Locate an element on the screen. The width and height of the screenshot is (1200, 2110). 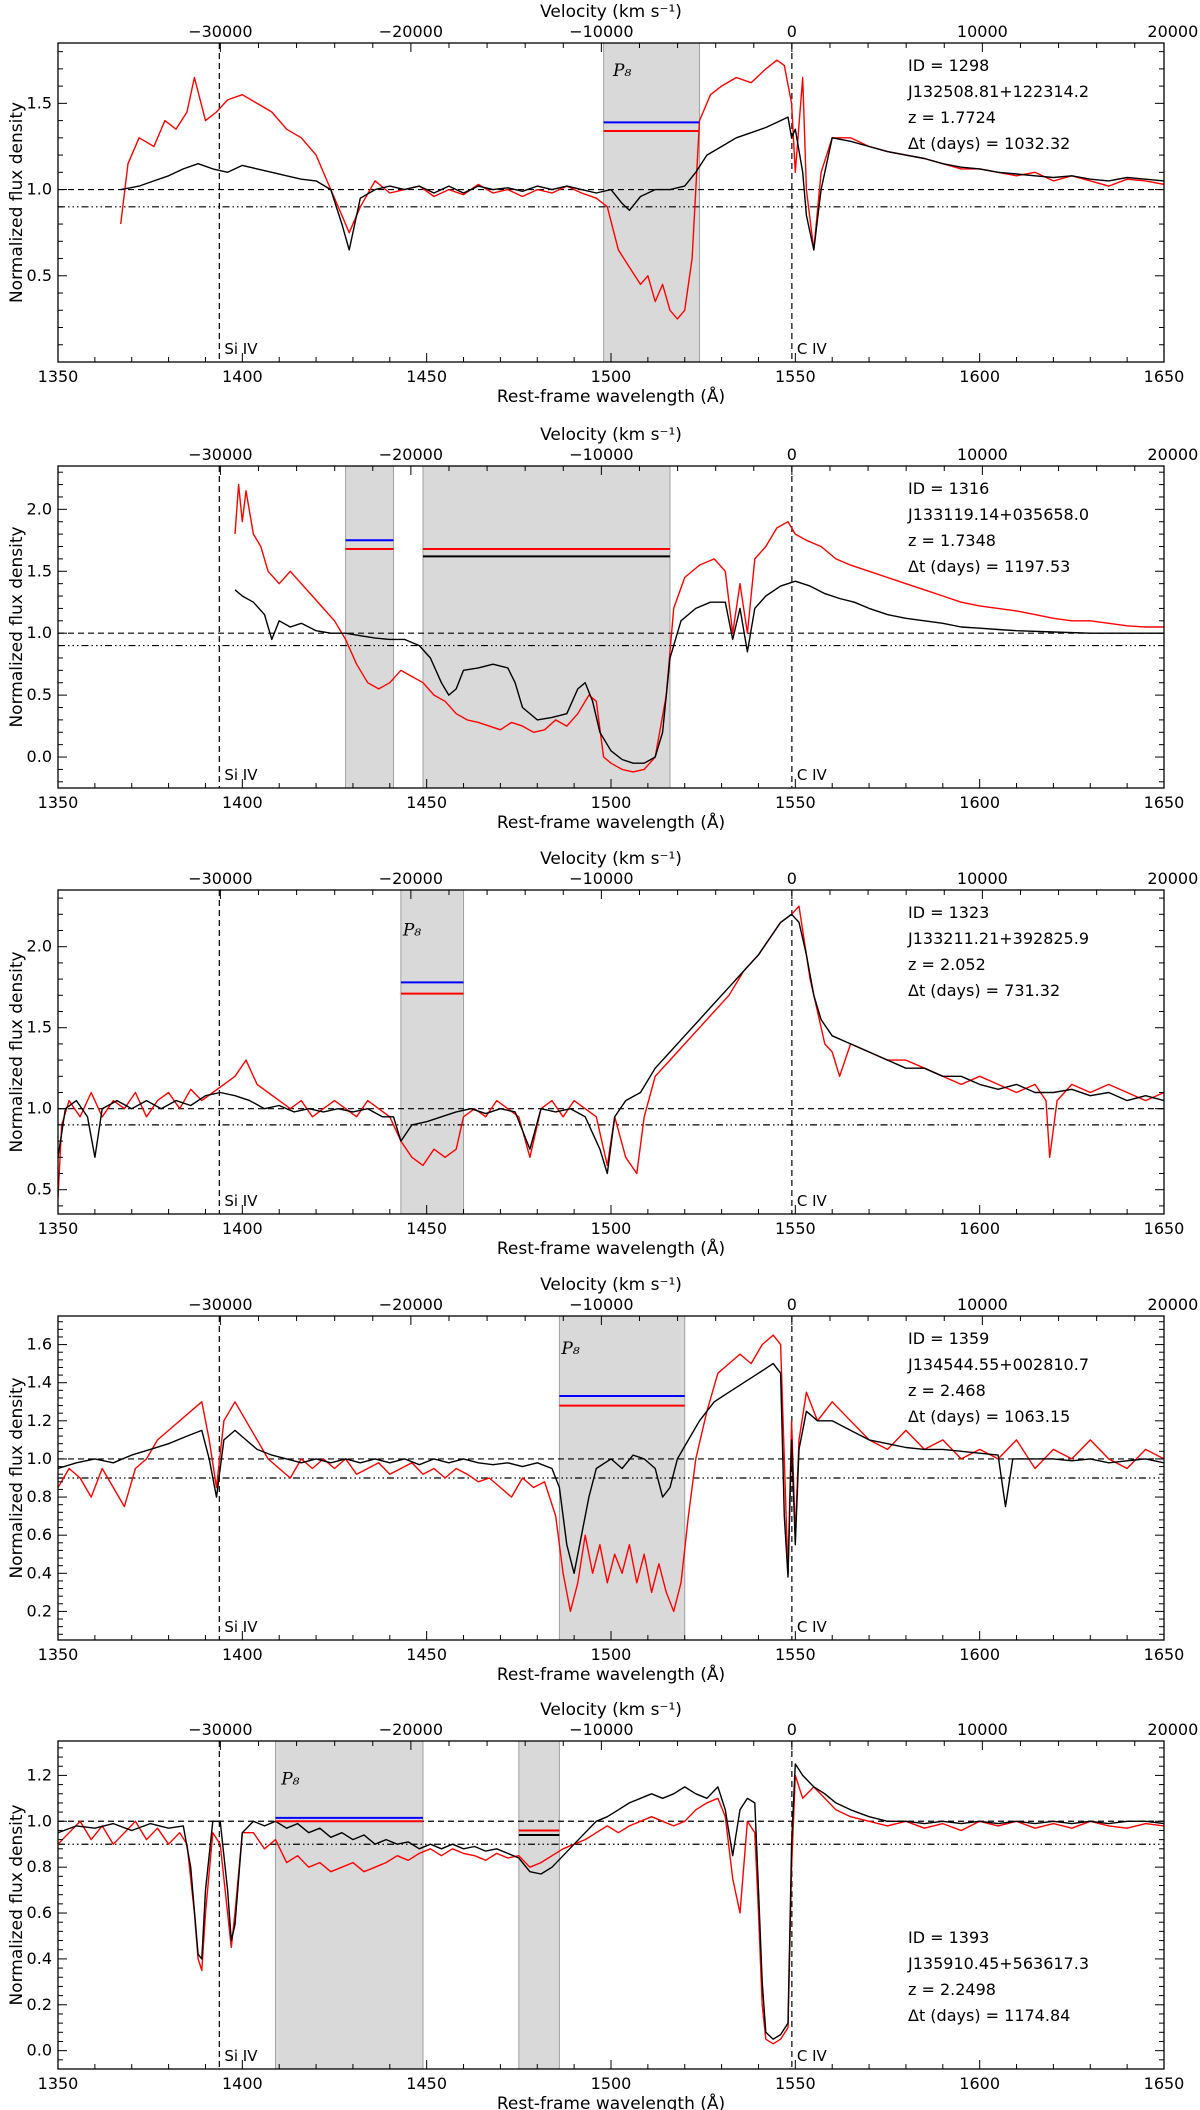
y-tick-label: 0.8 is located at coordinates (39, 1496).